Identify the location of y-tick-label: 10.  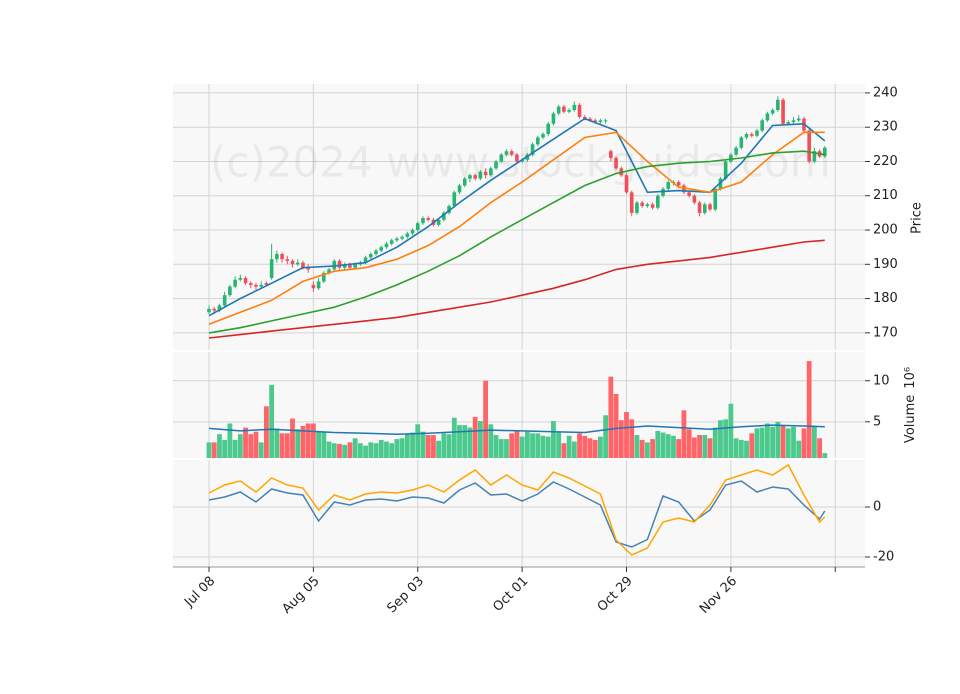
(881, 380).